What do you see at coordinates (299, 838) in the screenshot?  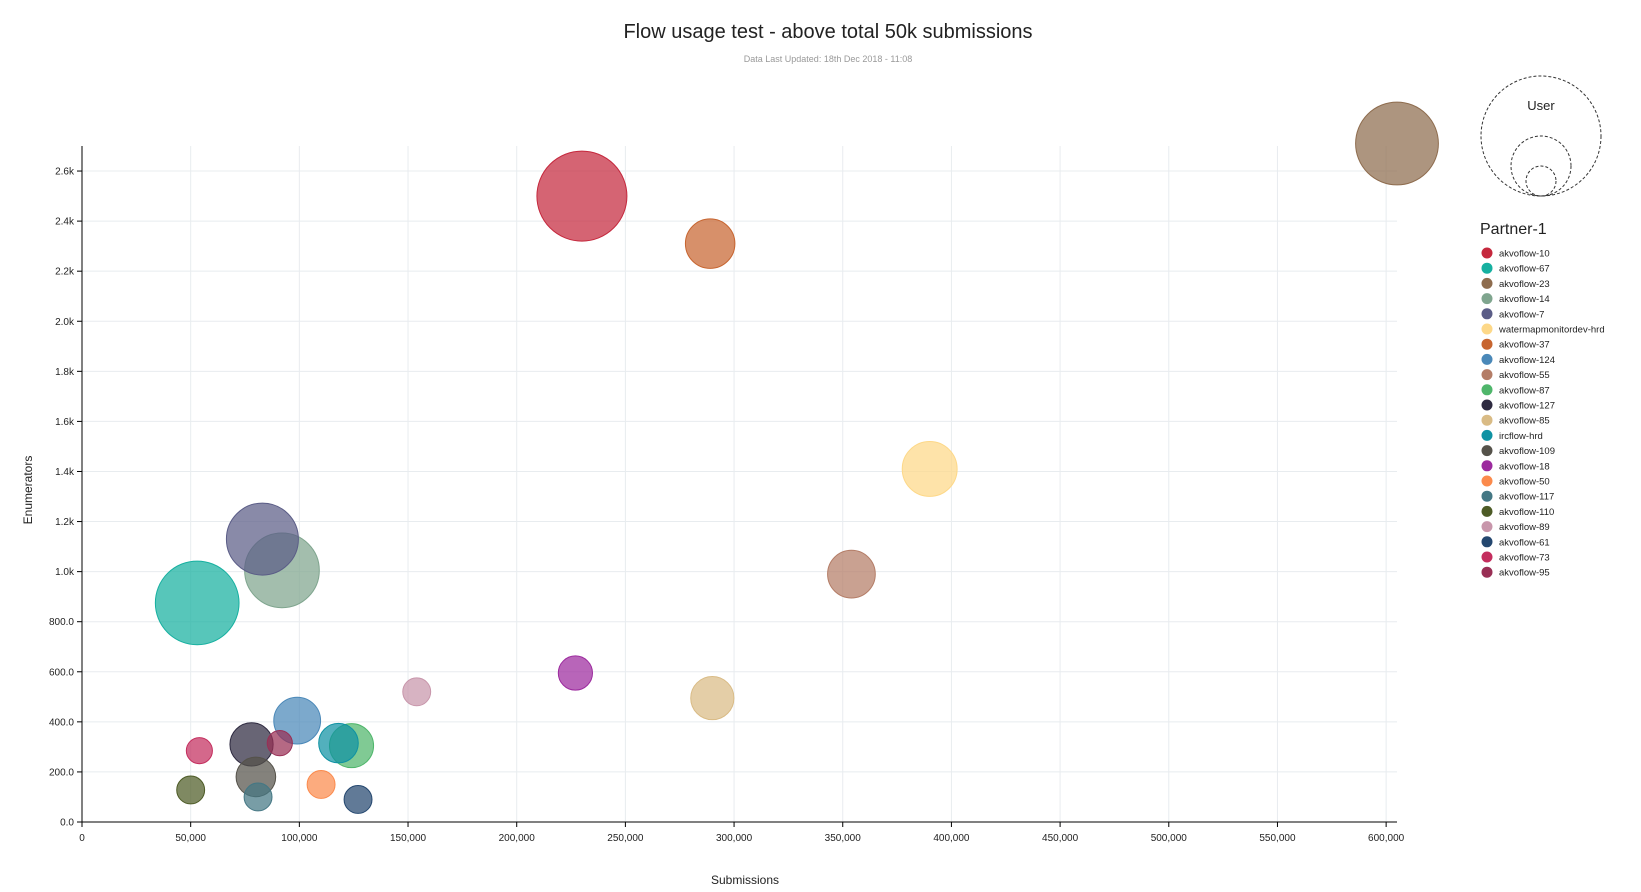 I see `x-tick-label: 100,000` at bounding box center [299, 838].